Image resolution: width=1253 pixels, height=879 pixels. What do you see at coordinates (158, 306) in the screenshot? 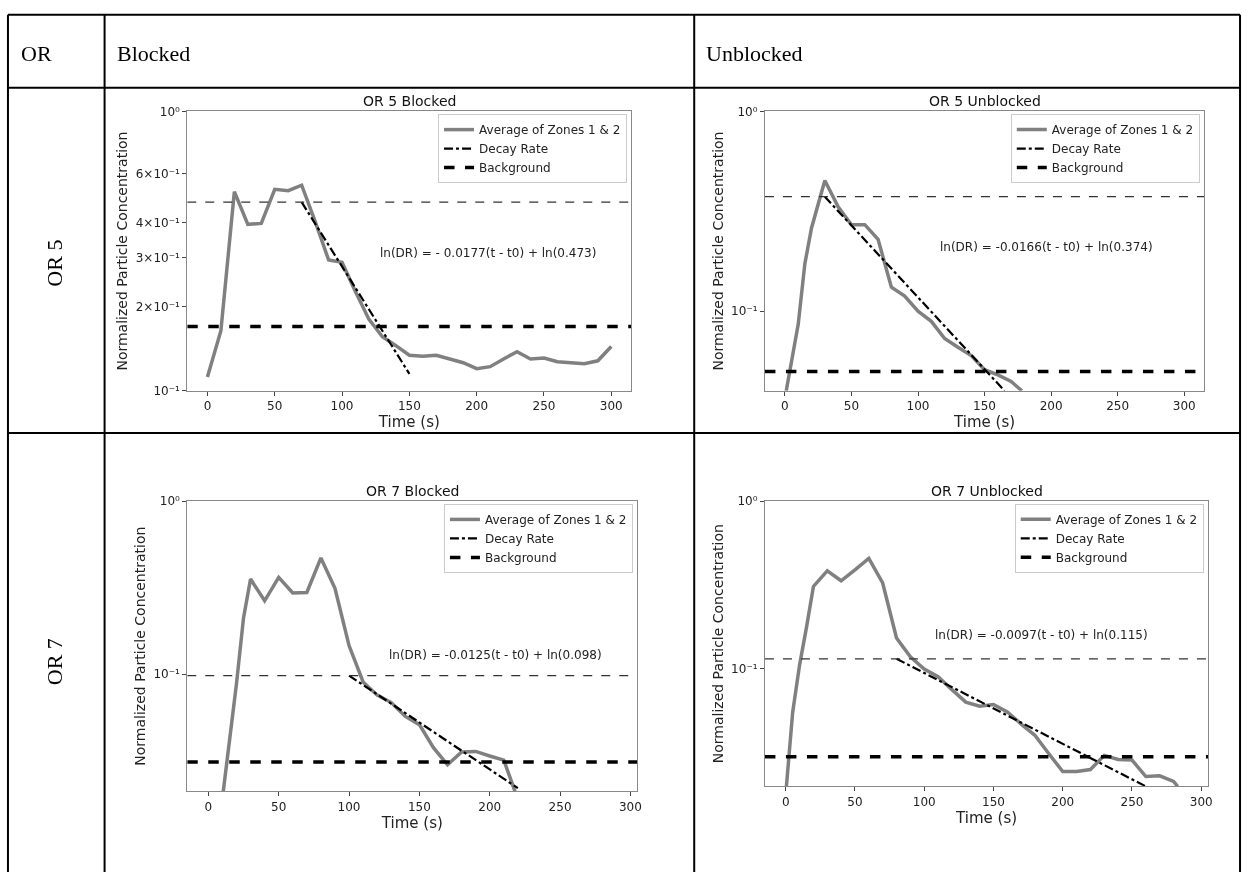
I see `y-tick-label: 2×10⁻¹` at bounding box center [158, 306].